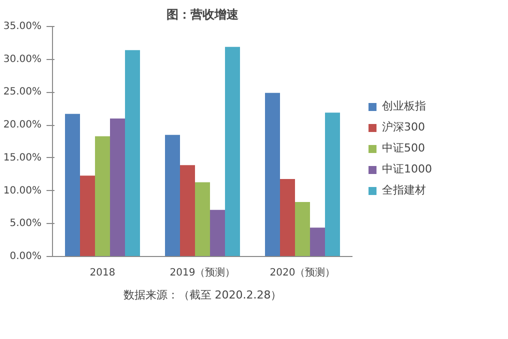  What do you see at coordinates (404, 190) in the screenshot?
I see `legend-label: 全指建材` at bounding box center [404, 190].